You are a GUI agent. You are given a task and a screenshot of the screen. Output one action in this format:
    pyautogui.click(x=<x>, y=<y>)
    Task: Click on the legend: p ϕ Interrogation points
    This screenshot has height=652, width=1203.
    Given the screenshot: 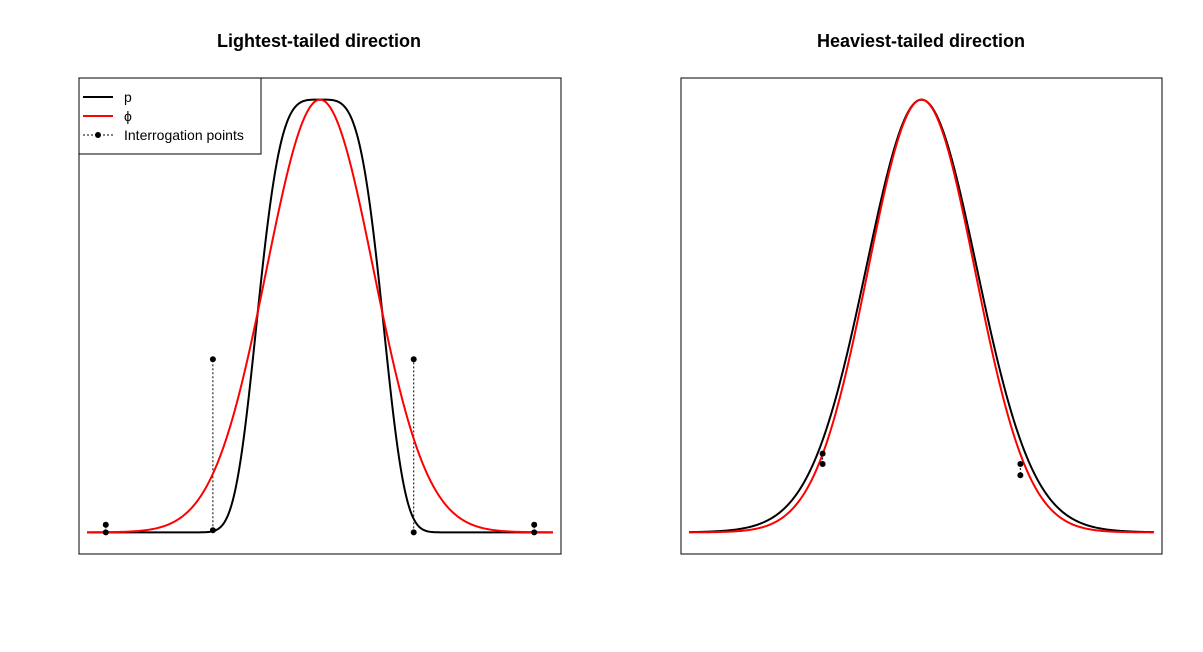 What is the action you would take?
    pyautogui.click(x=170, y=116)
    